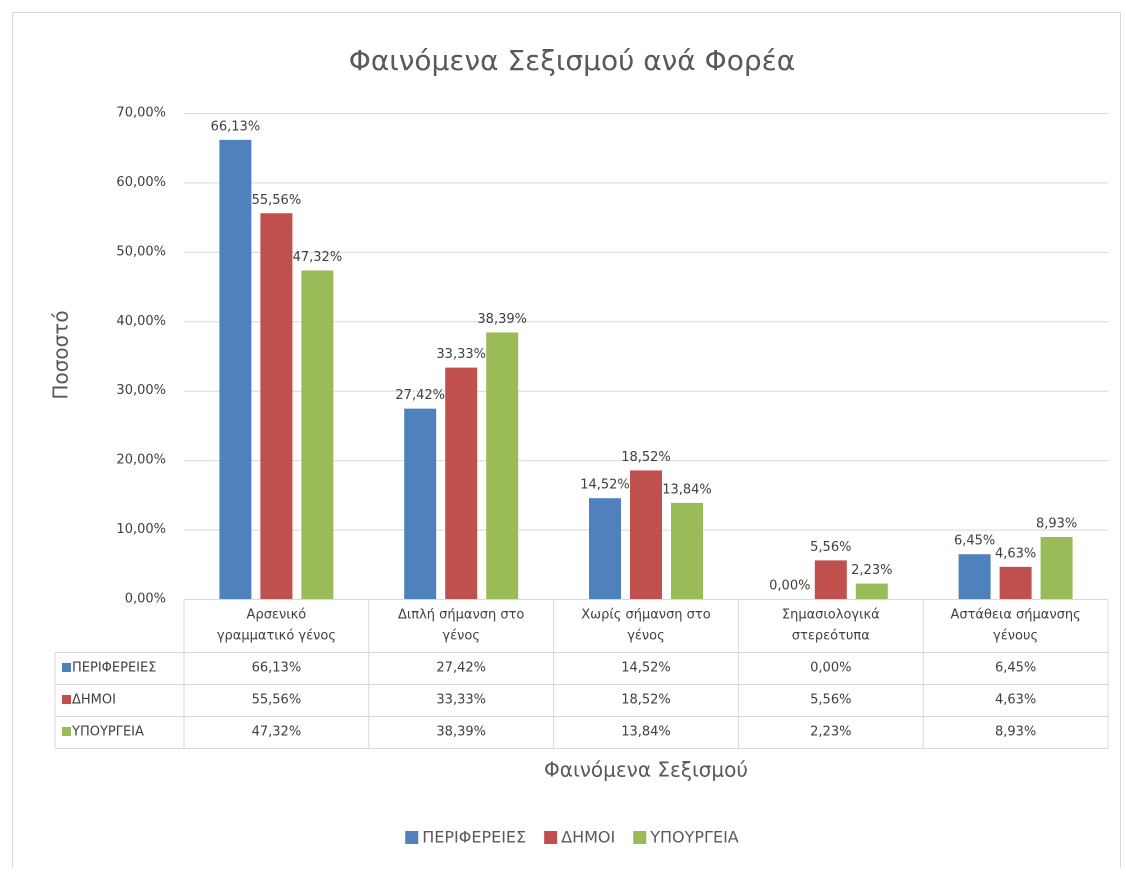 This screenshot has height=872, width=1126. Describe the element at coordinates (461, 615) in the screenshot. I see `x-tick-label: Διπλή σήμανση στο` at that location.